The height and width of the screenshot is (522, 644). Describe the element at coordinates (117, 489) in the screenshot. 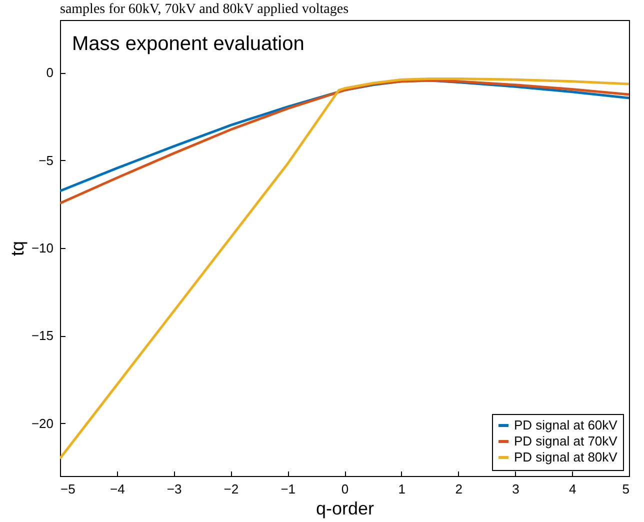

I see `x-tick-label: −4` at that location.